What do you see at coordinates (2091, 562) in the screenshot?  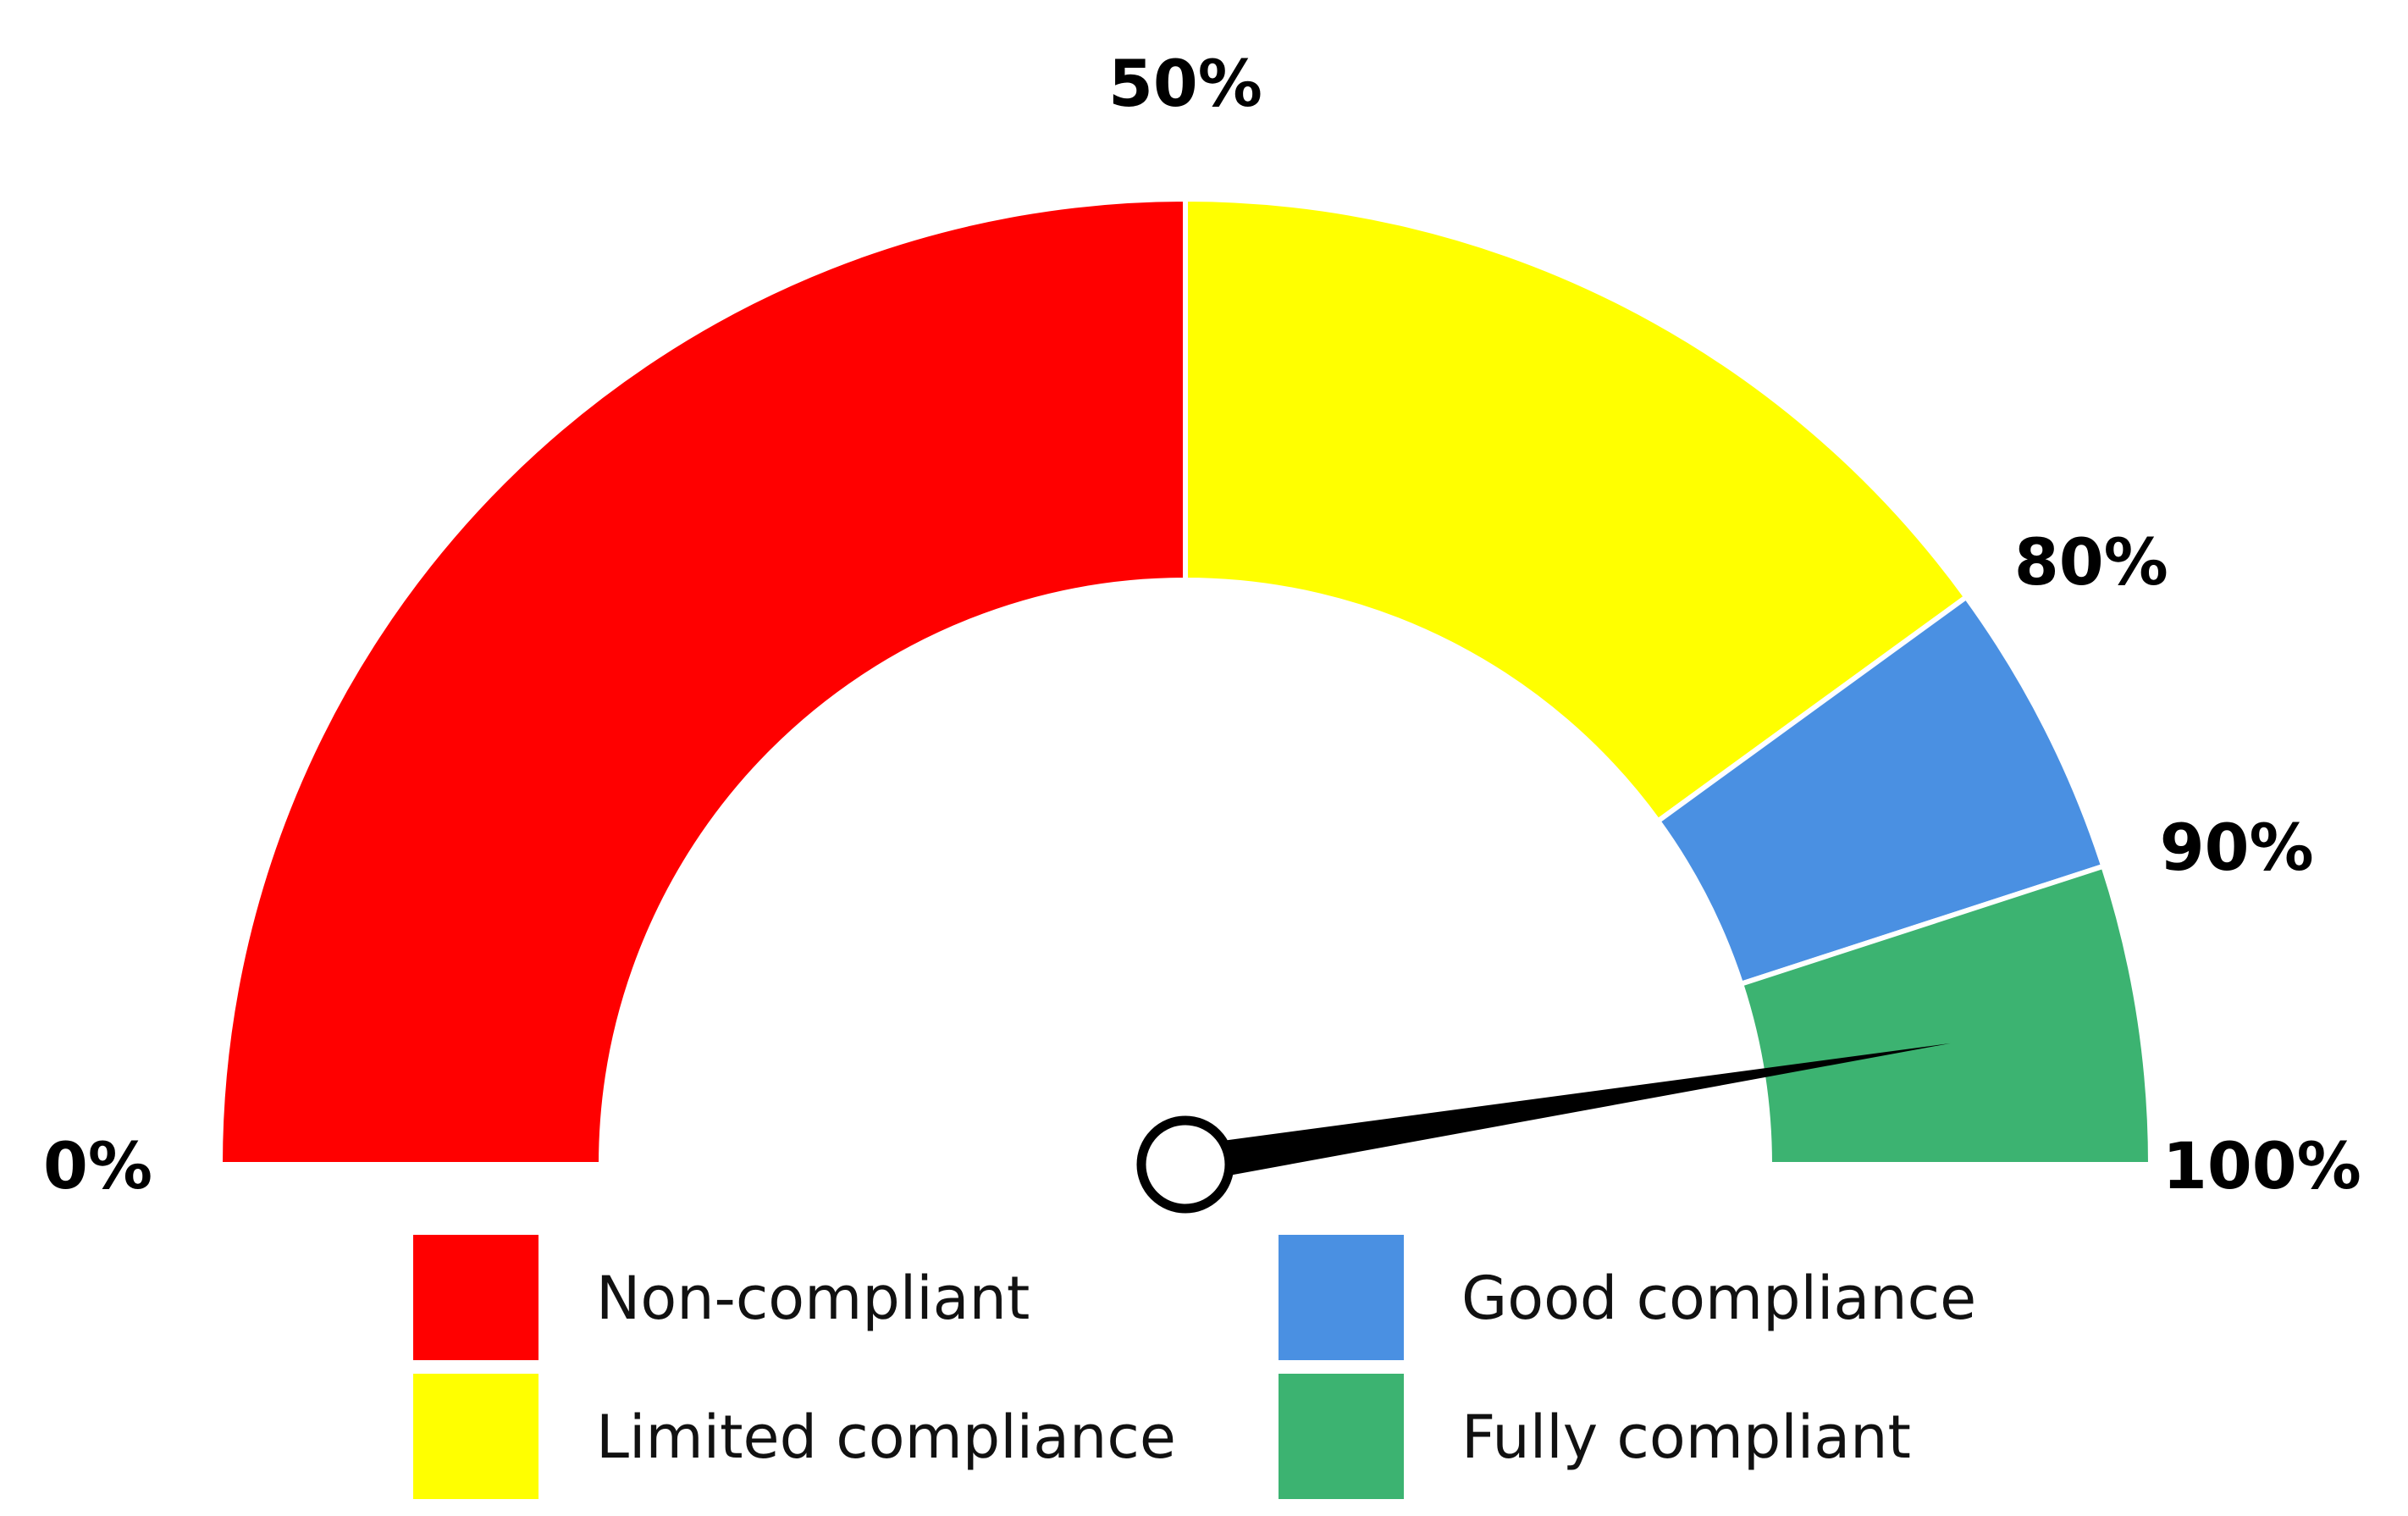 I see `tick-label-80: 80%` at bounding box center [2091, 562].